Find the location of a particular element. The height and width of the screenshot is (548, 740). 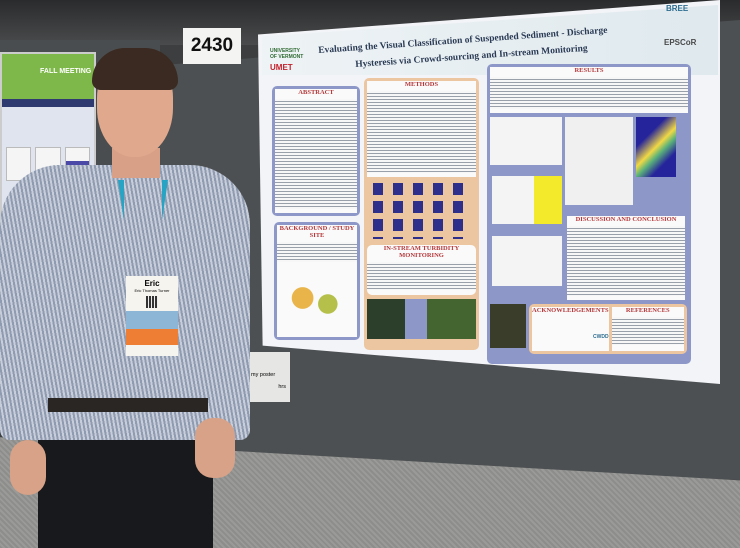

background-heading: BACKGROUND / STUDY SITE is located at coordinates (317, 232).